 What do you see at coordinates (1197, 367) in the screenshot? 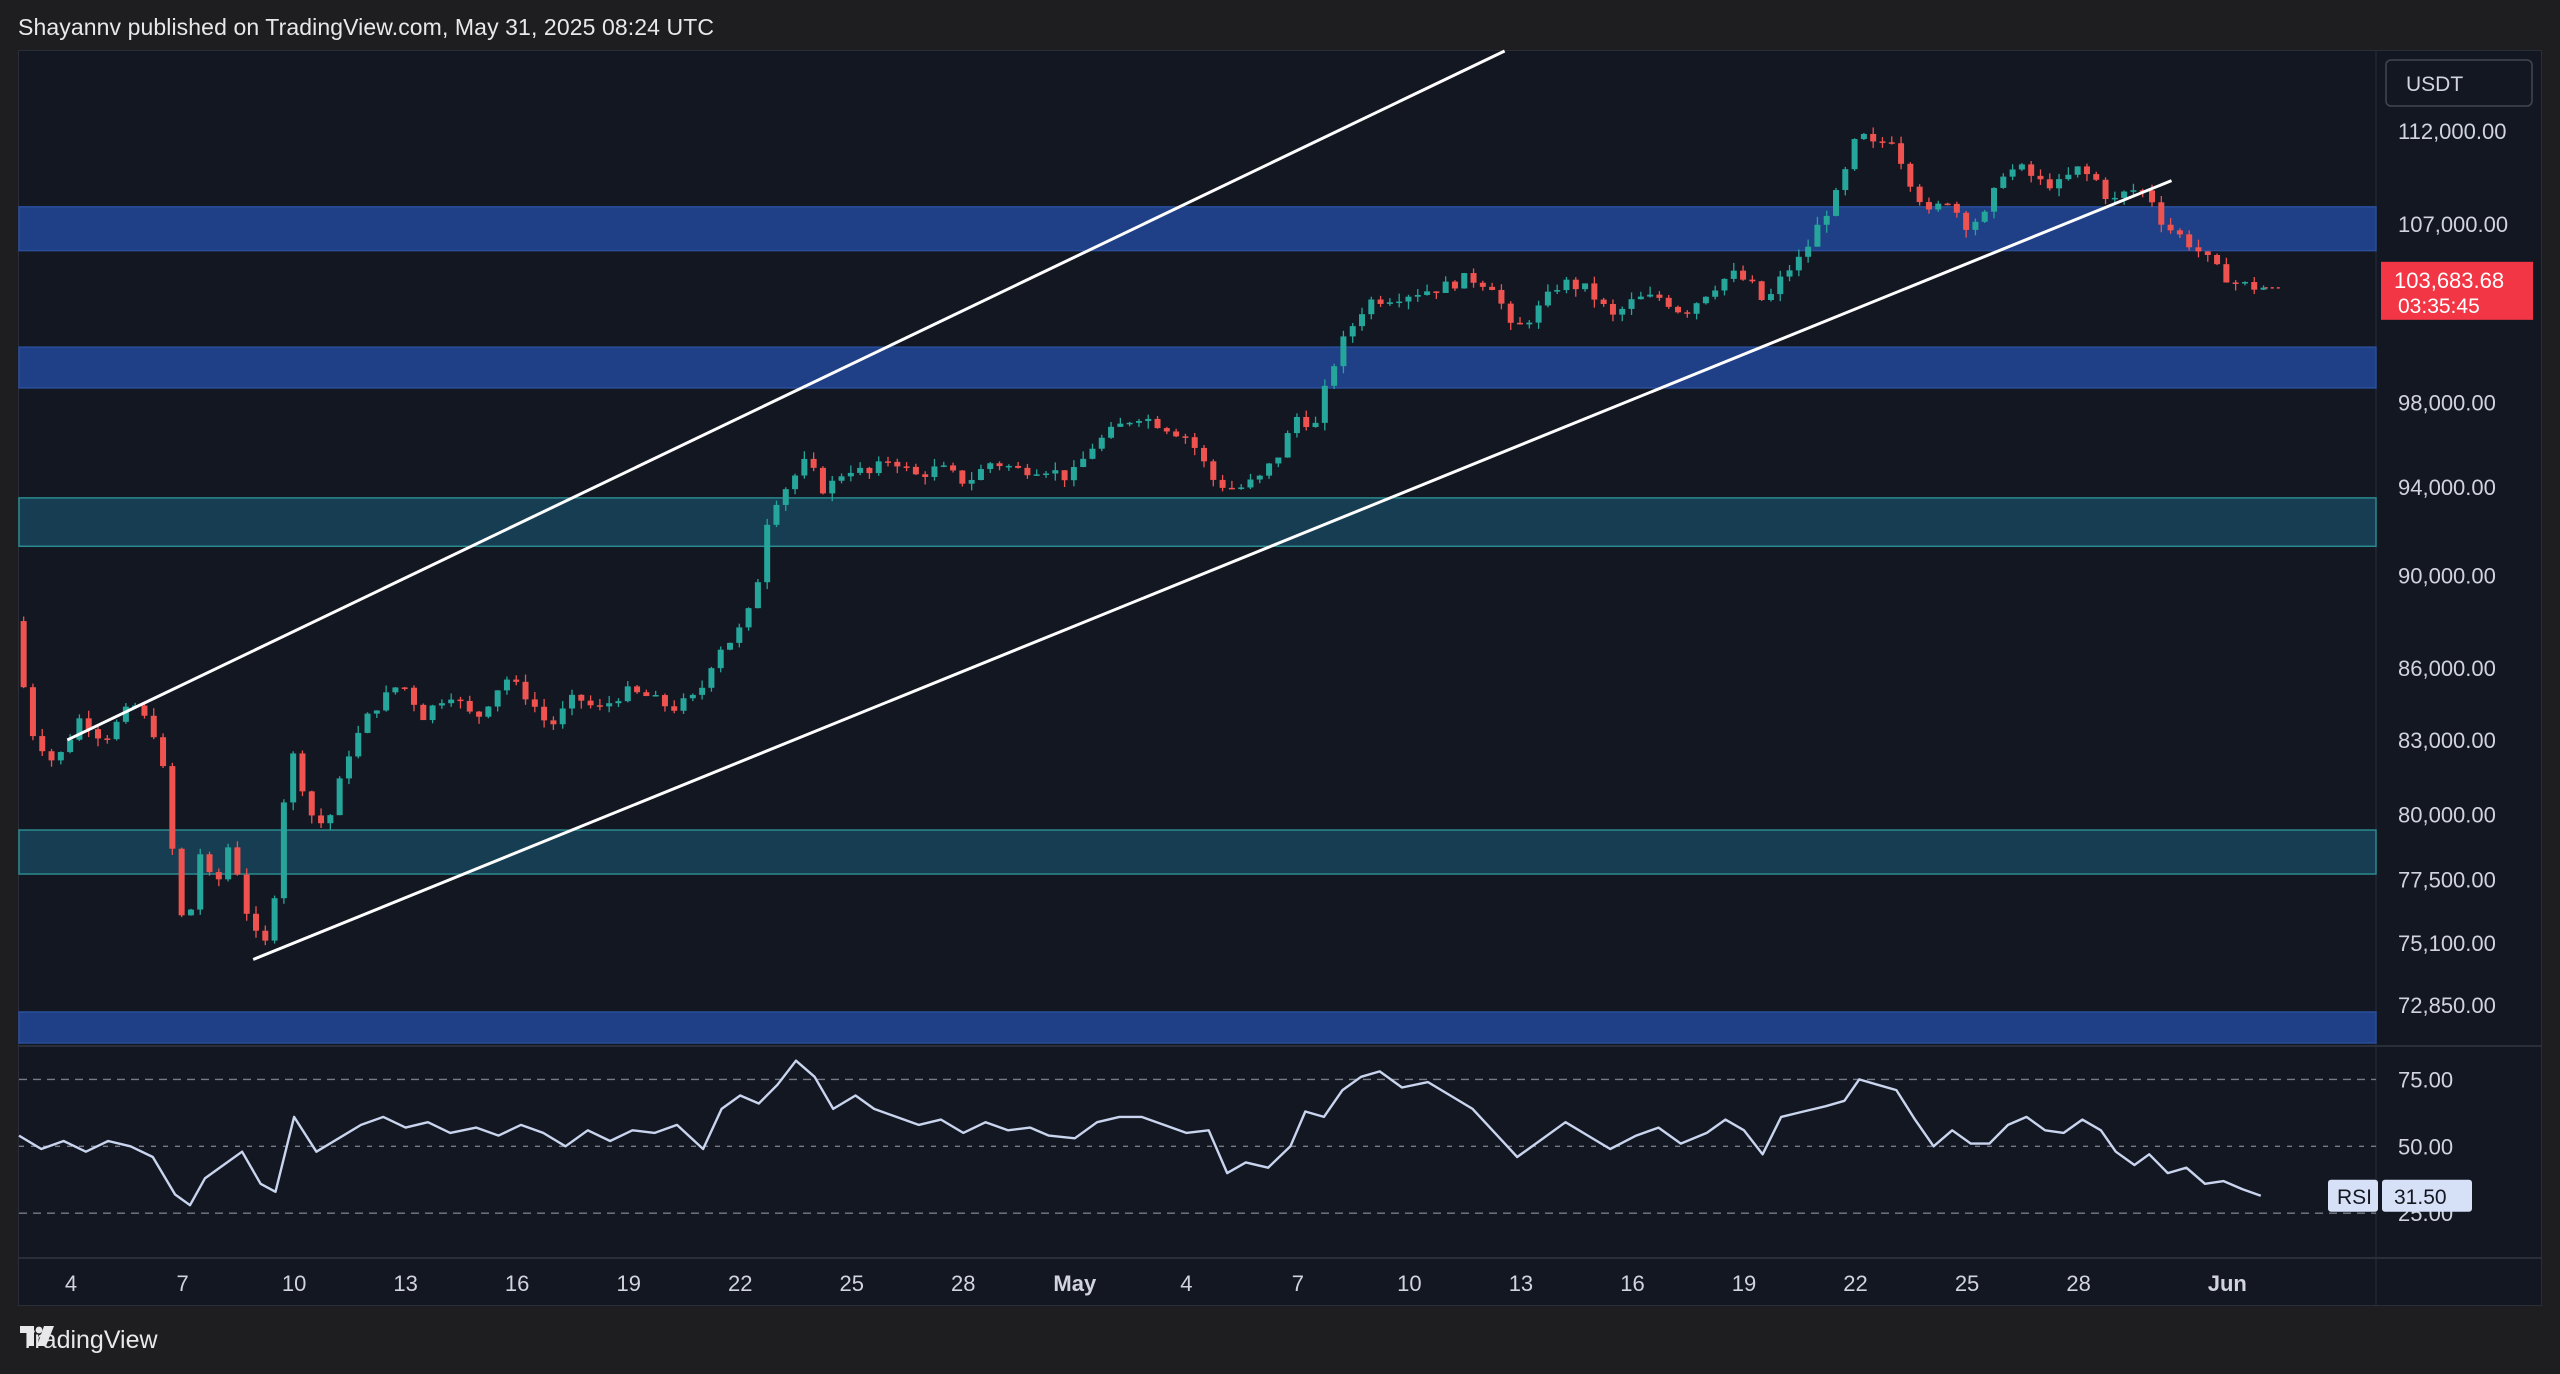
I see `support-zone-100k` at bounding box center [1197, 367].